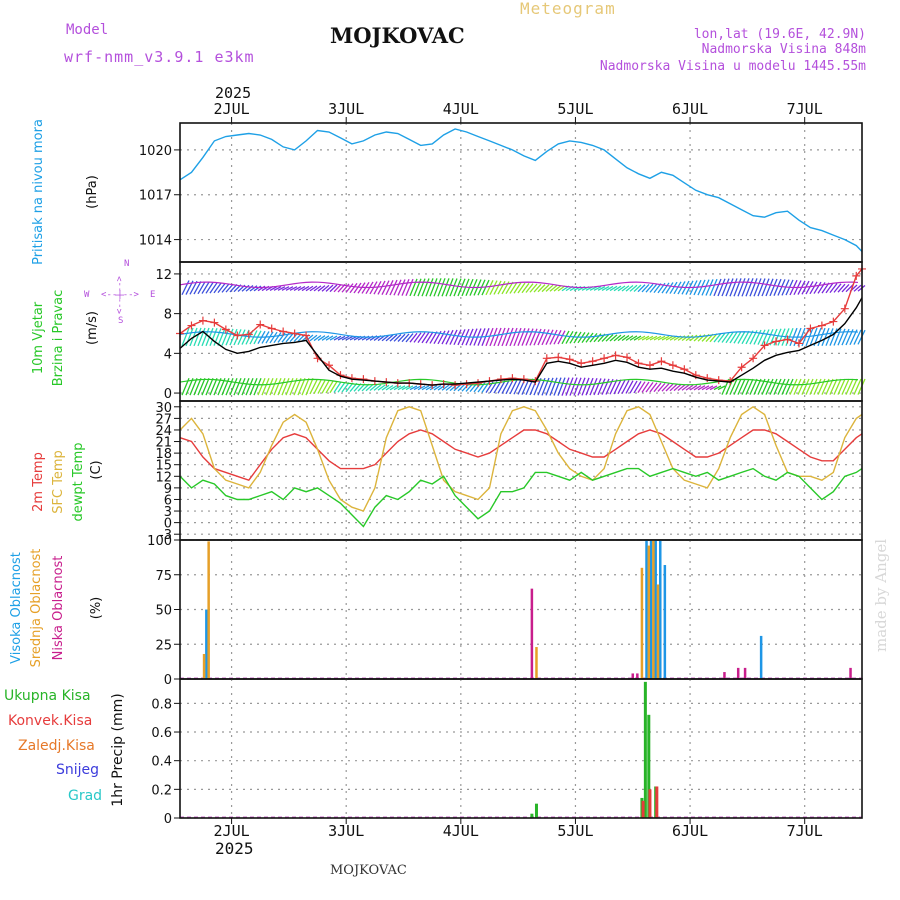 This screenshot has width=900, height=900. I want to click on panel-frame, so click(521, 470).